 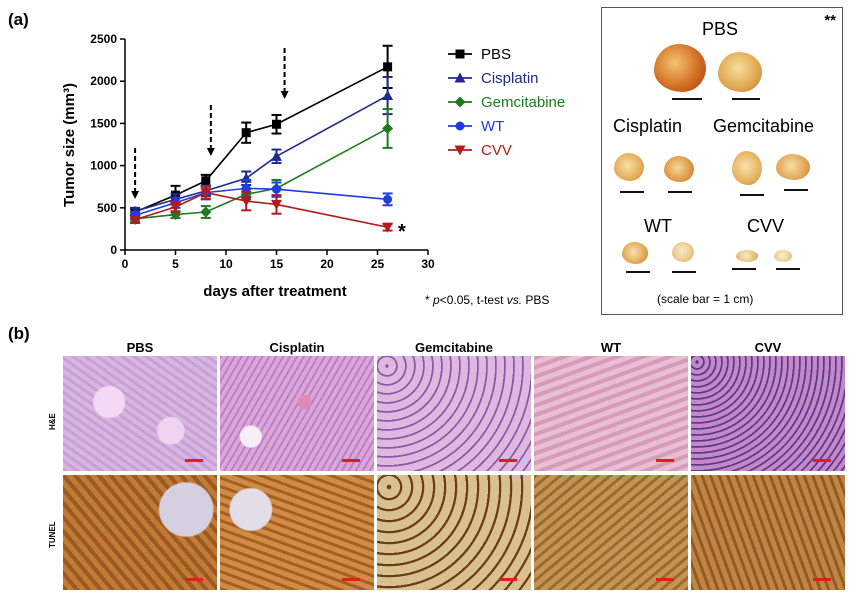 What do you see at coordinates (648, 126) in the screenshot?
I see `photo-label-cisplatin: Cisplatin` at bounding box center [648, 126].